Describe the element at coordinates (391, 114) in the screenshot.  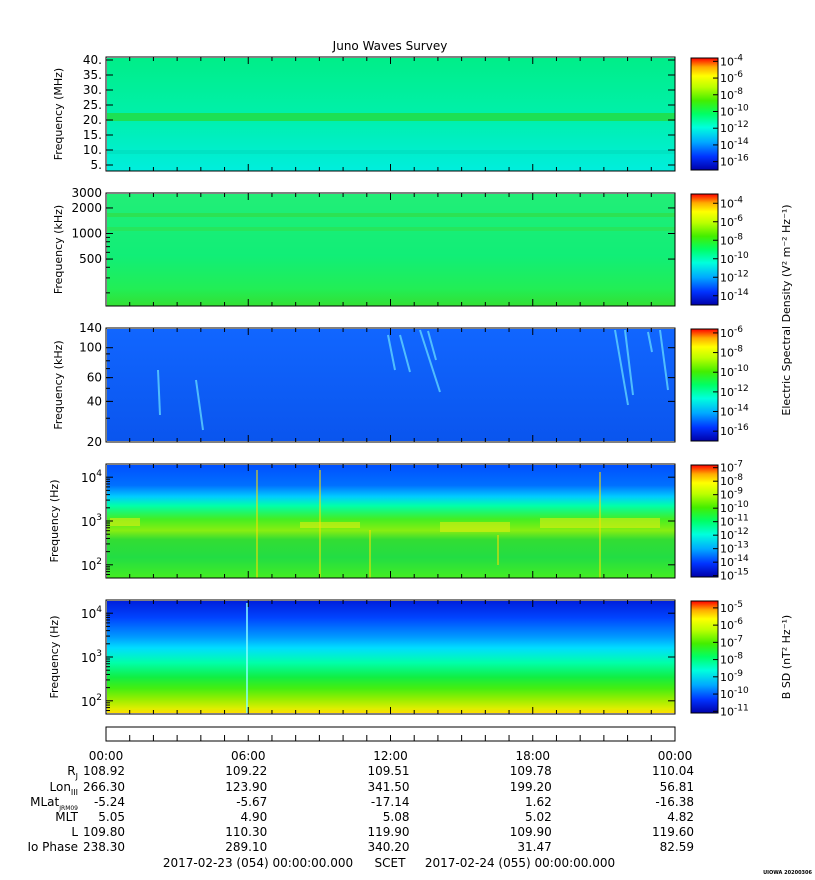
I see `panel-mhz` at that location.